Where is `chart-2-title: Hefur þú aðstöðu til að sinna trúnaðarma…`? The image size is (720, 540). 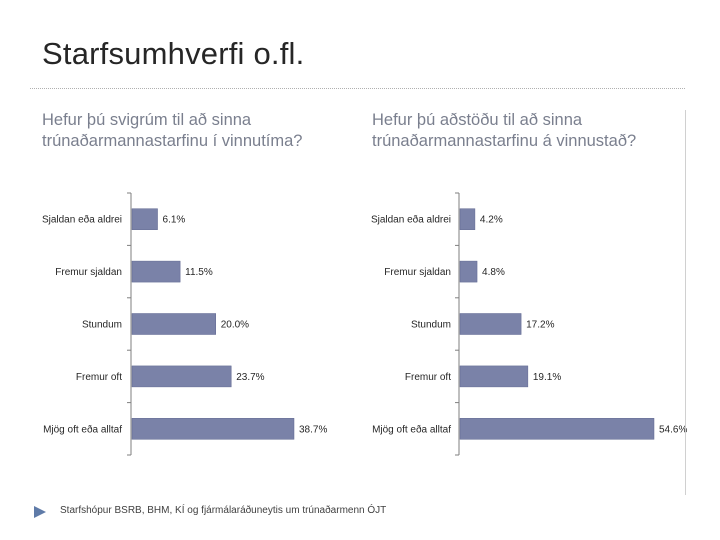 chart-2-title: Hefur þú aðstöðu til að sinna trúnaðarma… is located at coordinates (504, 130).